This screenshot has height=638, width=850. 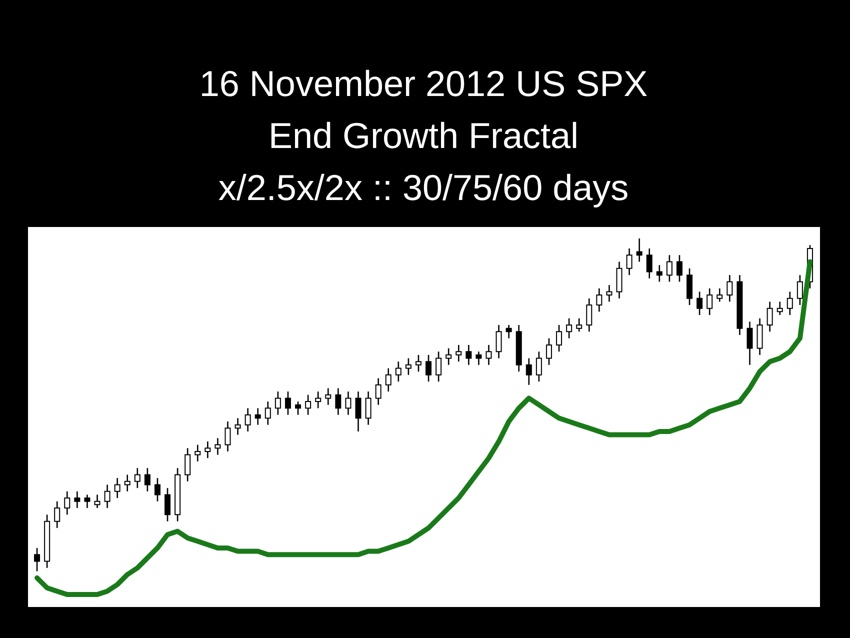 I want to click on chart-title: 16 November 2012 US SPX End Growth Fractal x/2.5x/2x :: 30/75/60 days, so click(x=423, y=135).